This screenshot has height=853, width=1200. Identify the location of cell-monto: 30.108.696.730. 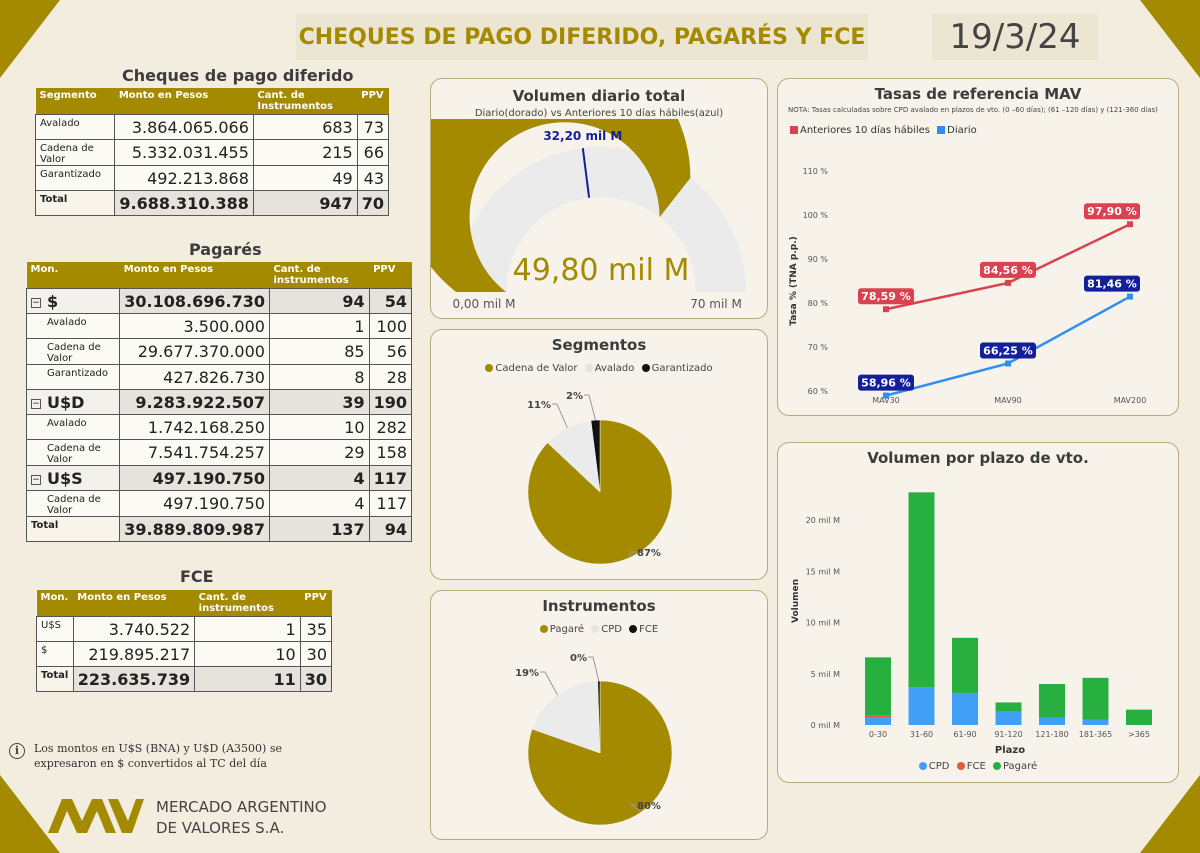
(194, 301).